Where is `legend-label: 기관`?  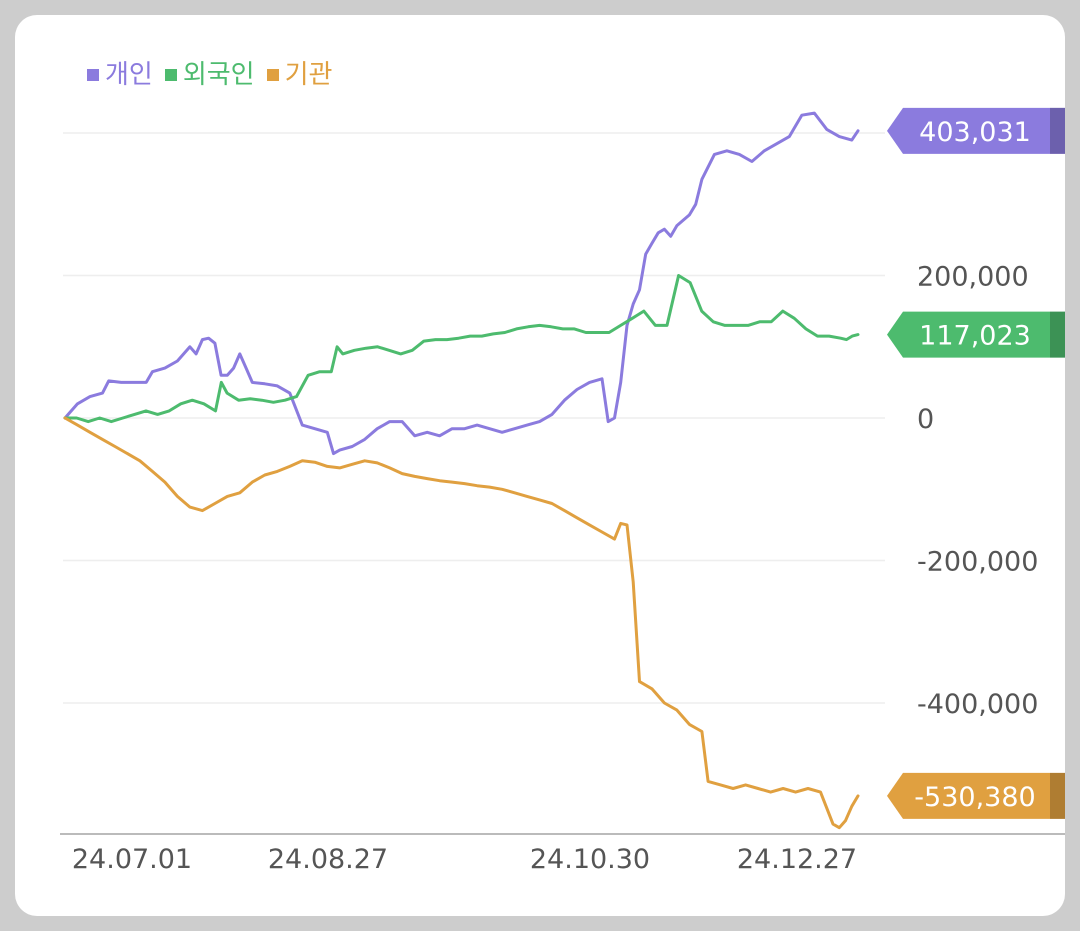
legend-label: 기관 is located at coordinates (308, 75).